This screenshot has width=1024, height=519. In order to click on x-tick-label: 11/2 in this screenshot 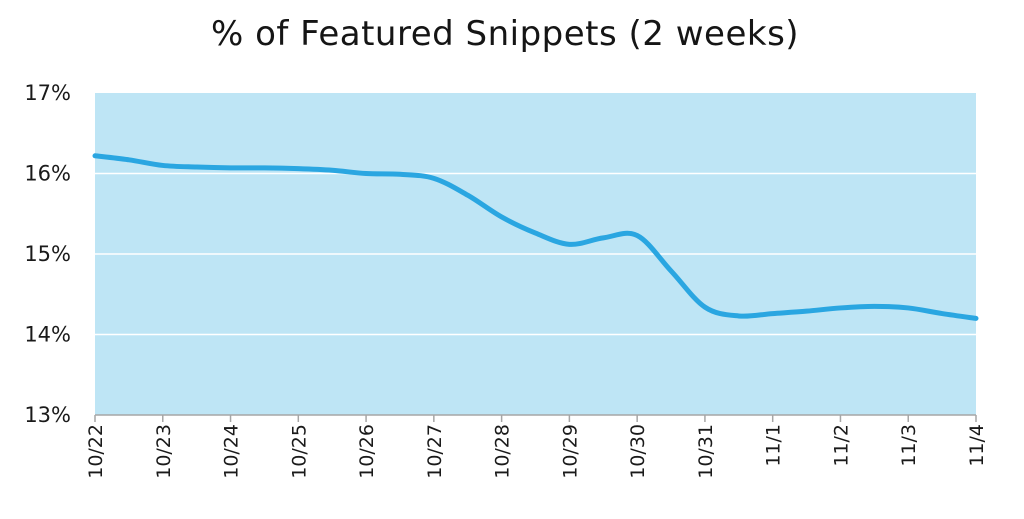, I will do `click(841, 445)`.